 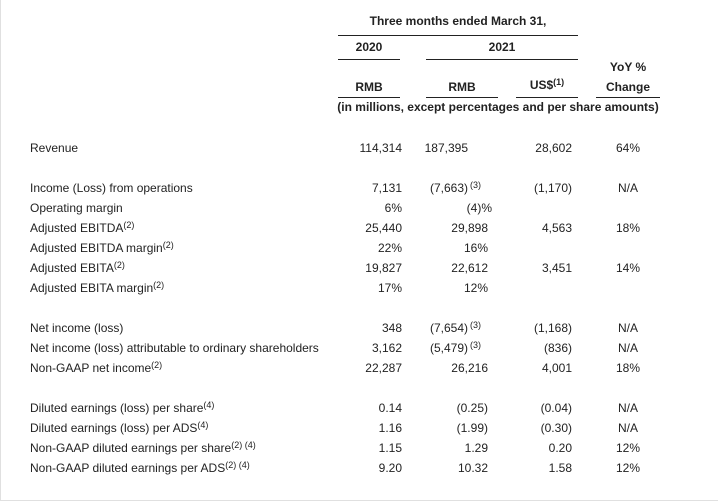 I want to click on value-2020: 3,162, so click(x=386, y=348).